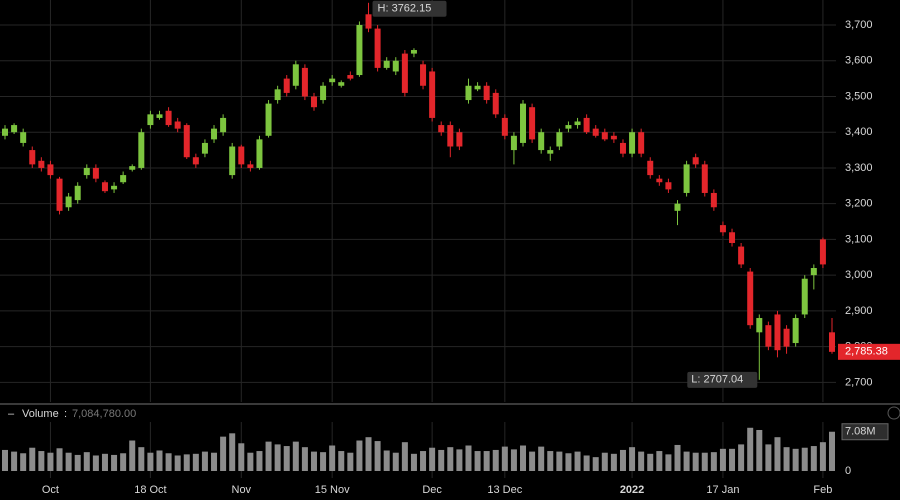 This screenshot has width=900, height=500. What do you see at coordinates (859, 311) in the screenshot?
I see `y-tick-label: 2,900` at bounding box center [859, 311].